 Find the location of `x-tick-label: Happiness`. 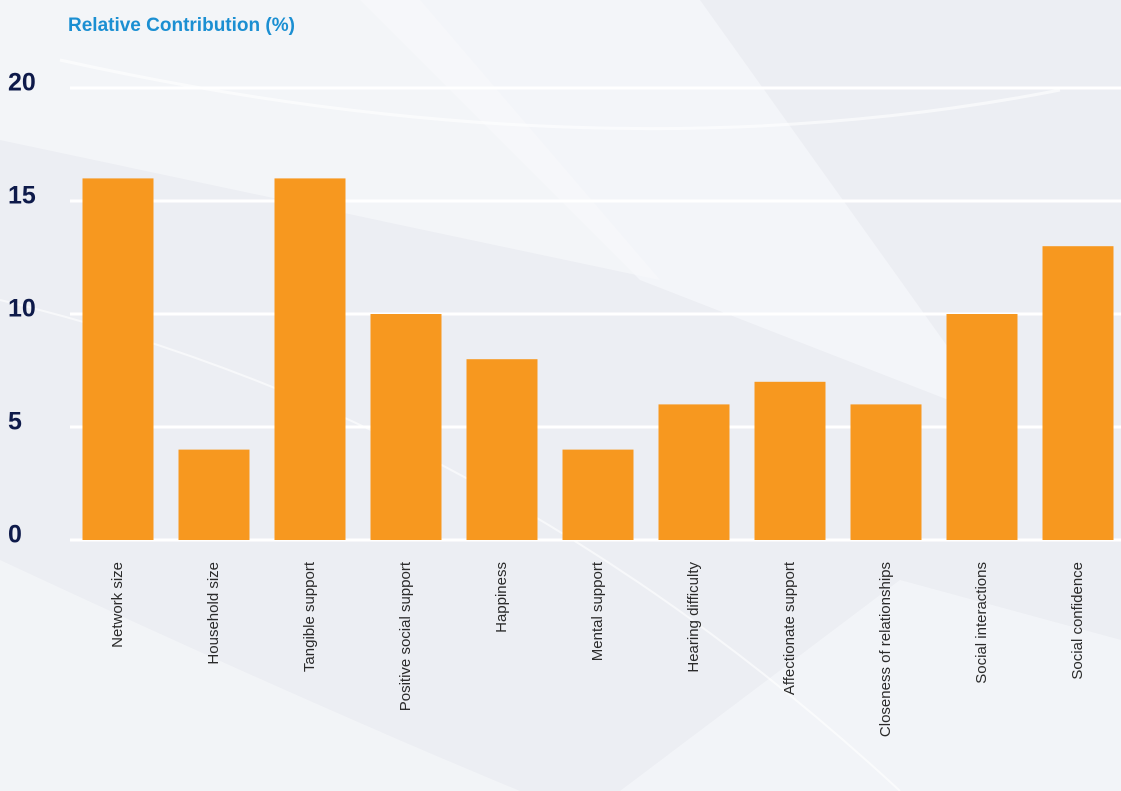

x-tick-label: Happiness is located at coordinates (501, 597).